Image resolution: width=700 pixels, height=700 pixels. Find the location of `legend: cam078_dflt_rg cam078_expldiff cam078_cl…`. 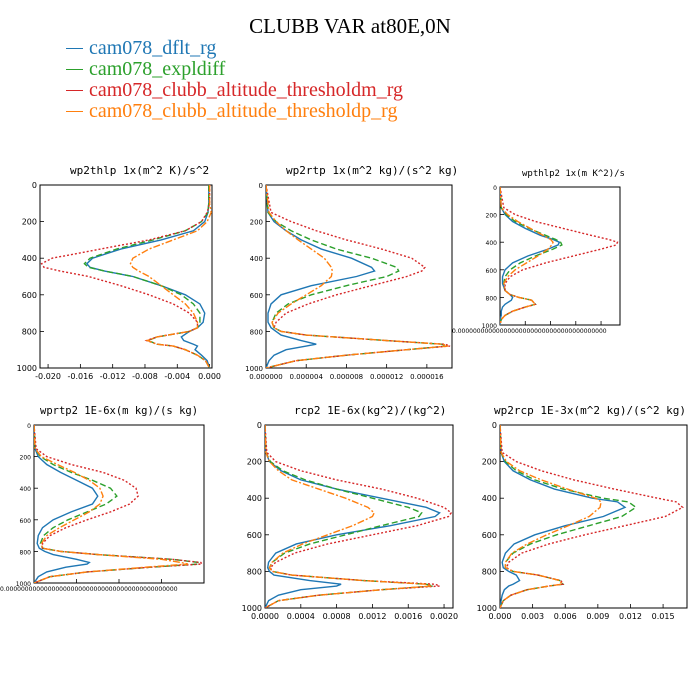

legend: cam078_dflt_rg cam078_expldiff cam078_cl… is located at coordinates (234, 80).